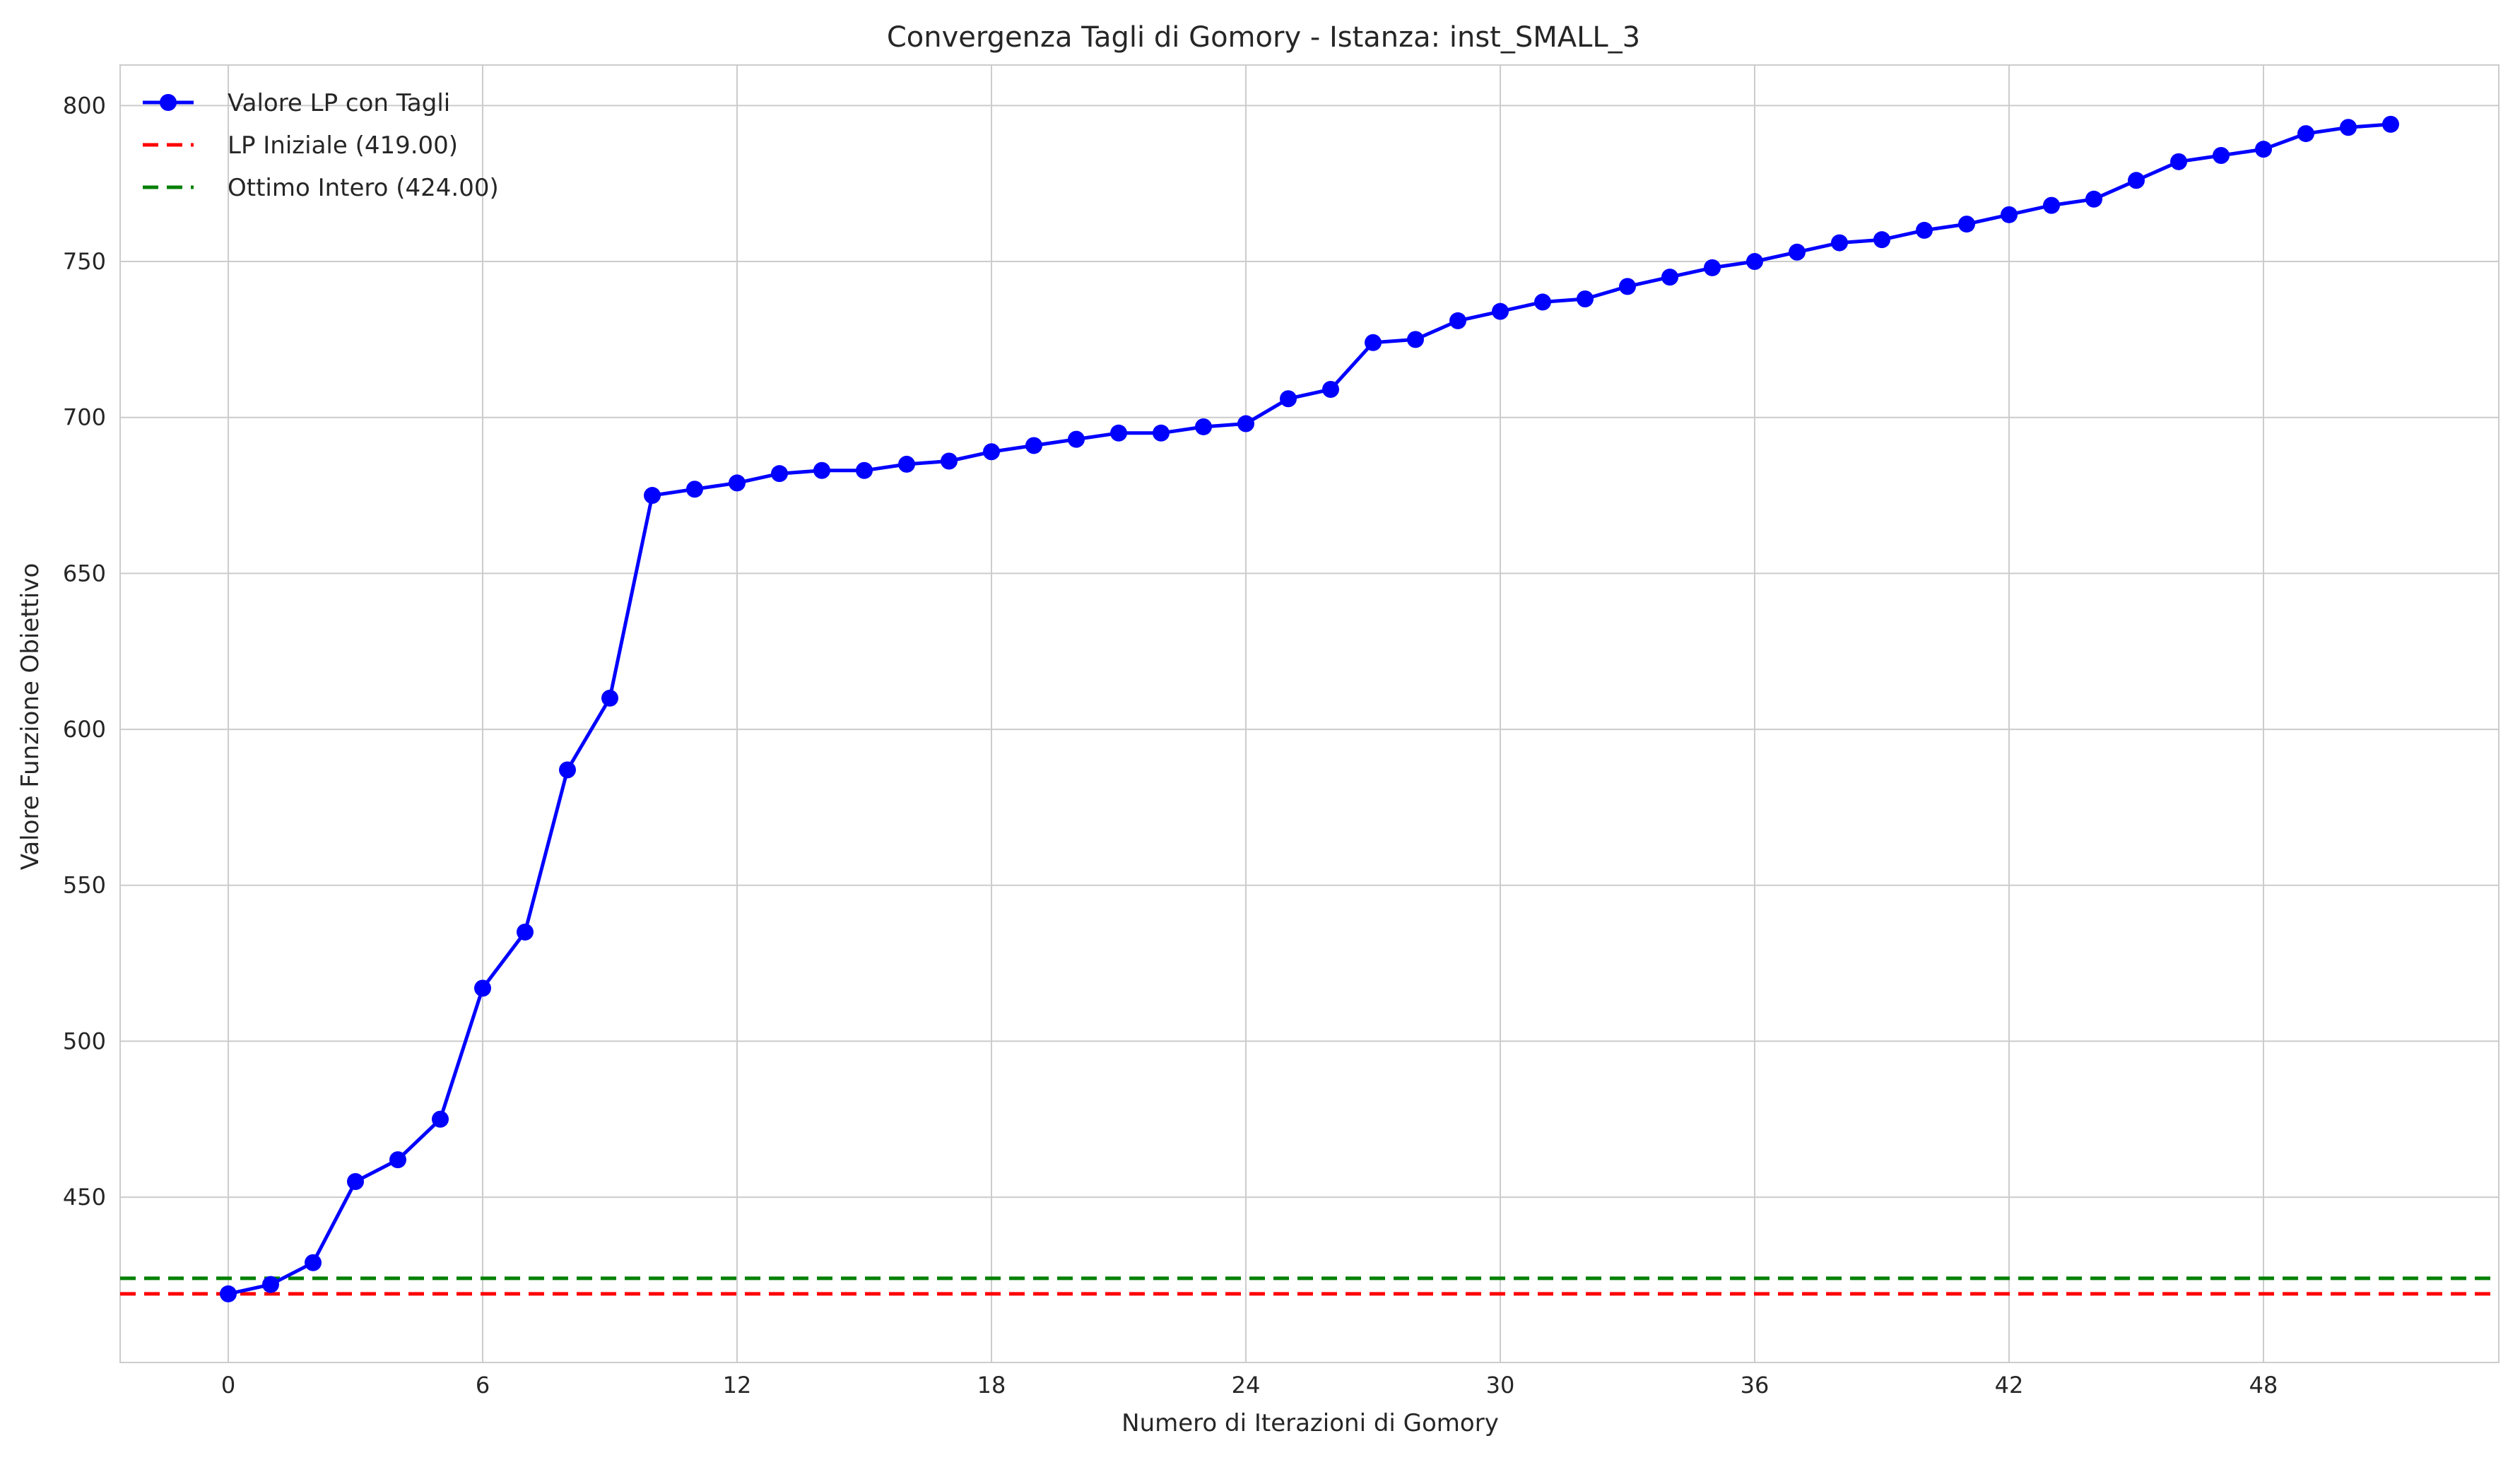 This screenshot has width=2520, height=1460. Describe the element at coordinates (483, 1385) in the screenshot. I see `x-tick-label: 6` at that location.